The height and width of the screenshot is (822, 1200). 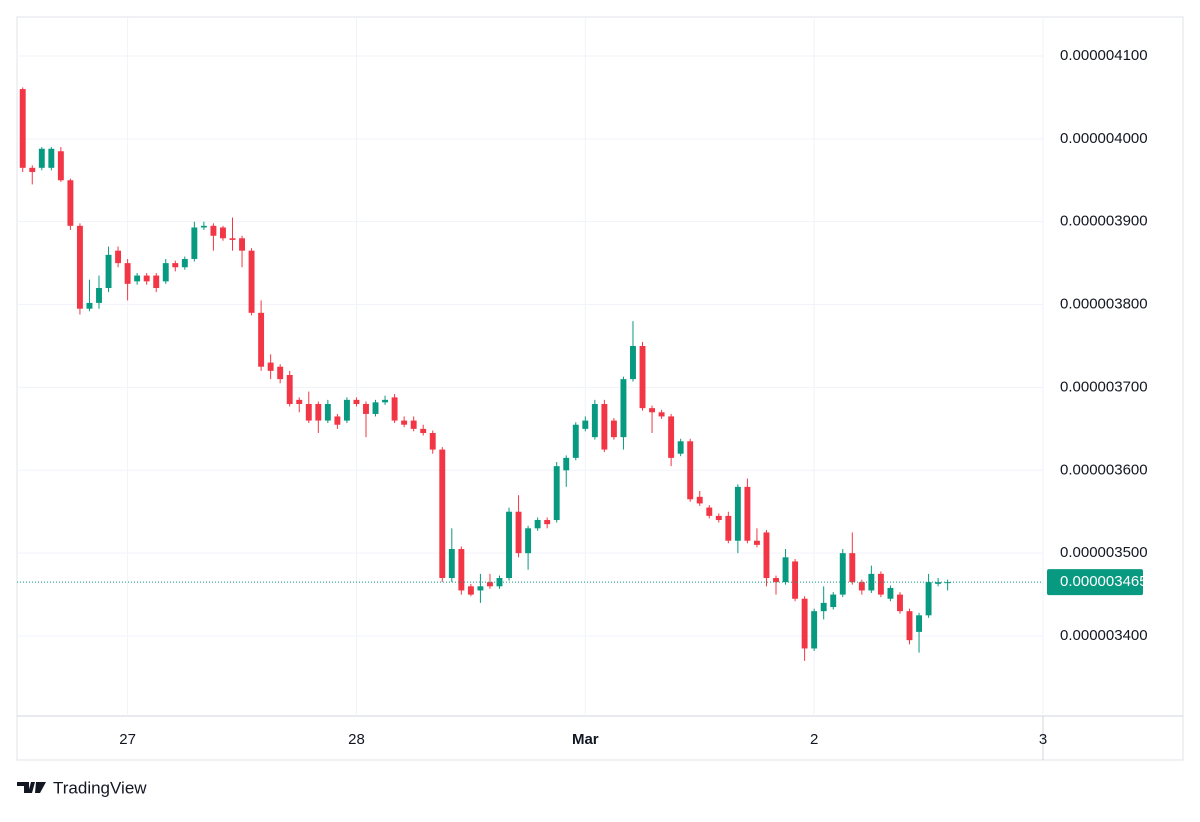 What do you see at coordinates (1104, 552) in the screenshot?
I see `y-tick-label: 0.000003500` at bounding box center [1104, 552].